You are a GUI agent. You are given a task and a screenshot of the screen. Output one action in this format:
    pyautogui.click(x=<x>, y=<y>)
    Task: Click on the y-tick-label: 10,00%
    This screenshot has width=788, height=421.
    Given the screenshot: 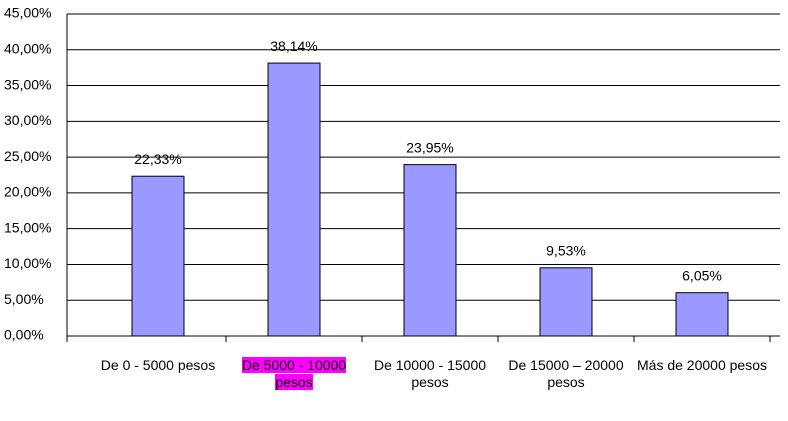 What is the action you would take?
    pyautogui.click(x=27, y=263)
    